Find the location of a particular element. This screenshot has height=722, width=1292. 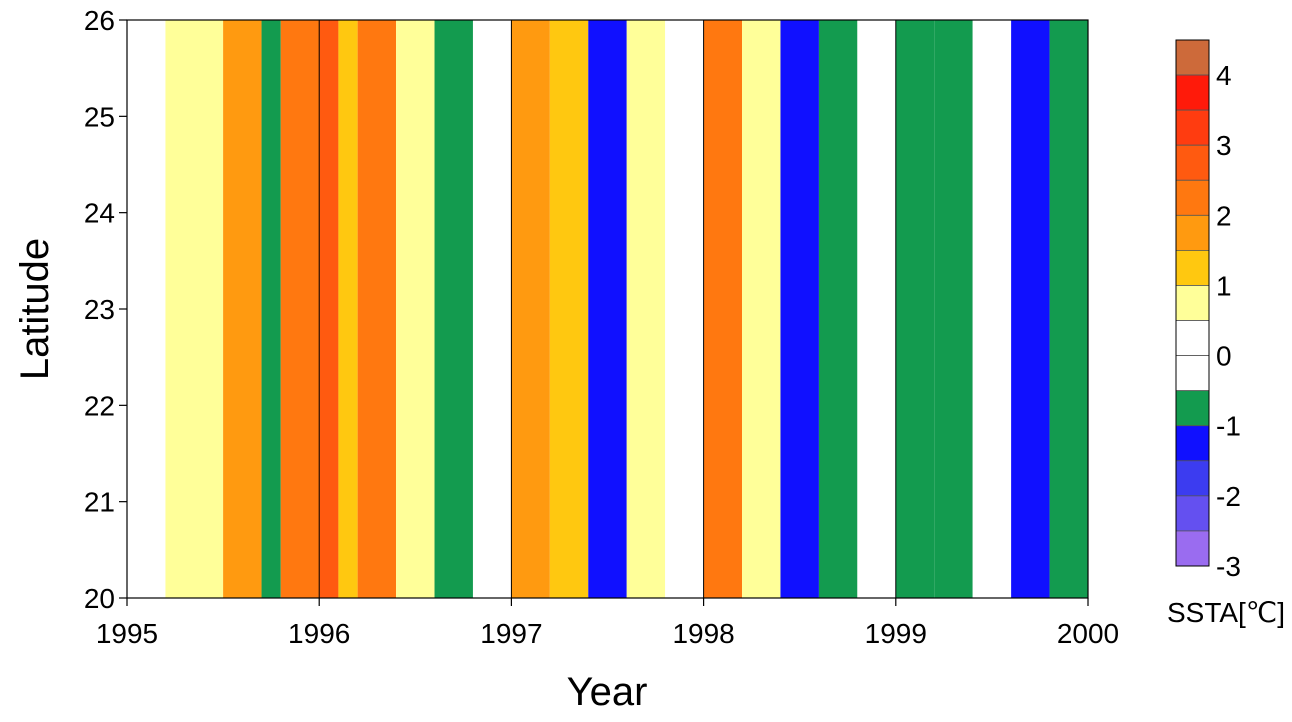

colorbar-label: SSTA[℃] is located at coordinates (1226, 612).